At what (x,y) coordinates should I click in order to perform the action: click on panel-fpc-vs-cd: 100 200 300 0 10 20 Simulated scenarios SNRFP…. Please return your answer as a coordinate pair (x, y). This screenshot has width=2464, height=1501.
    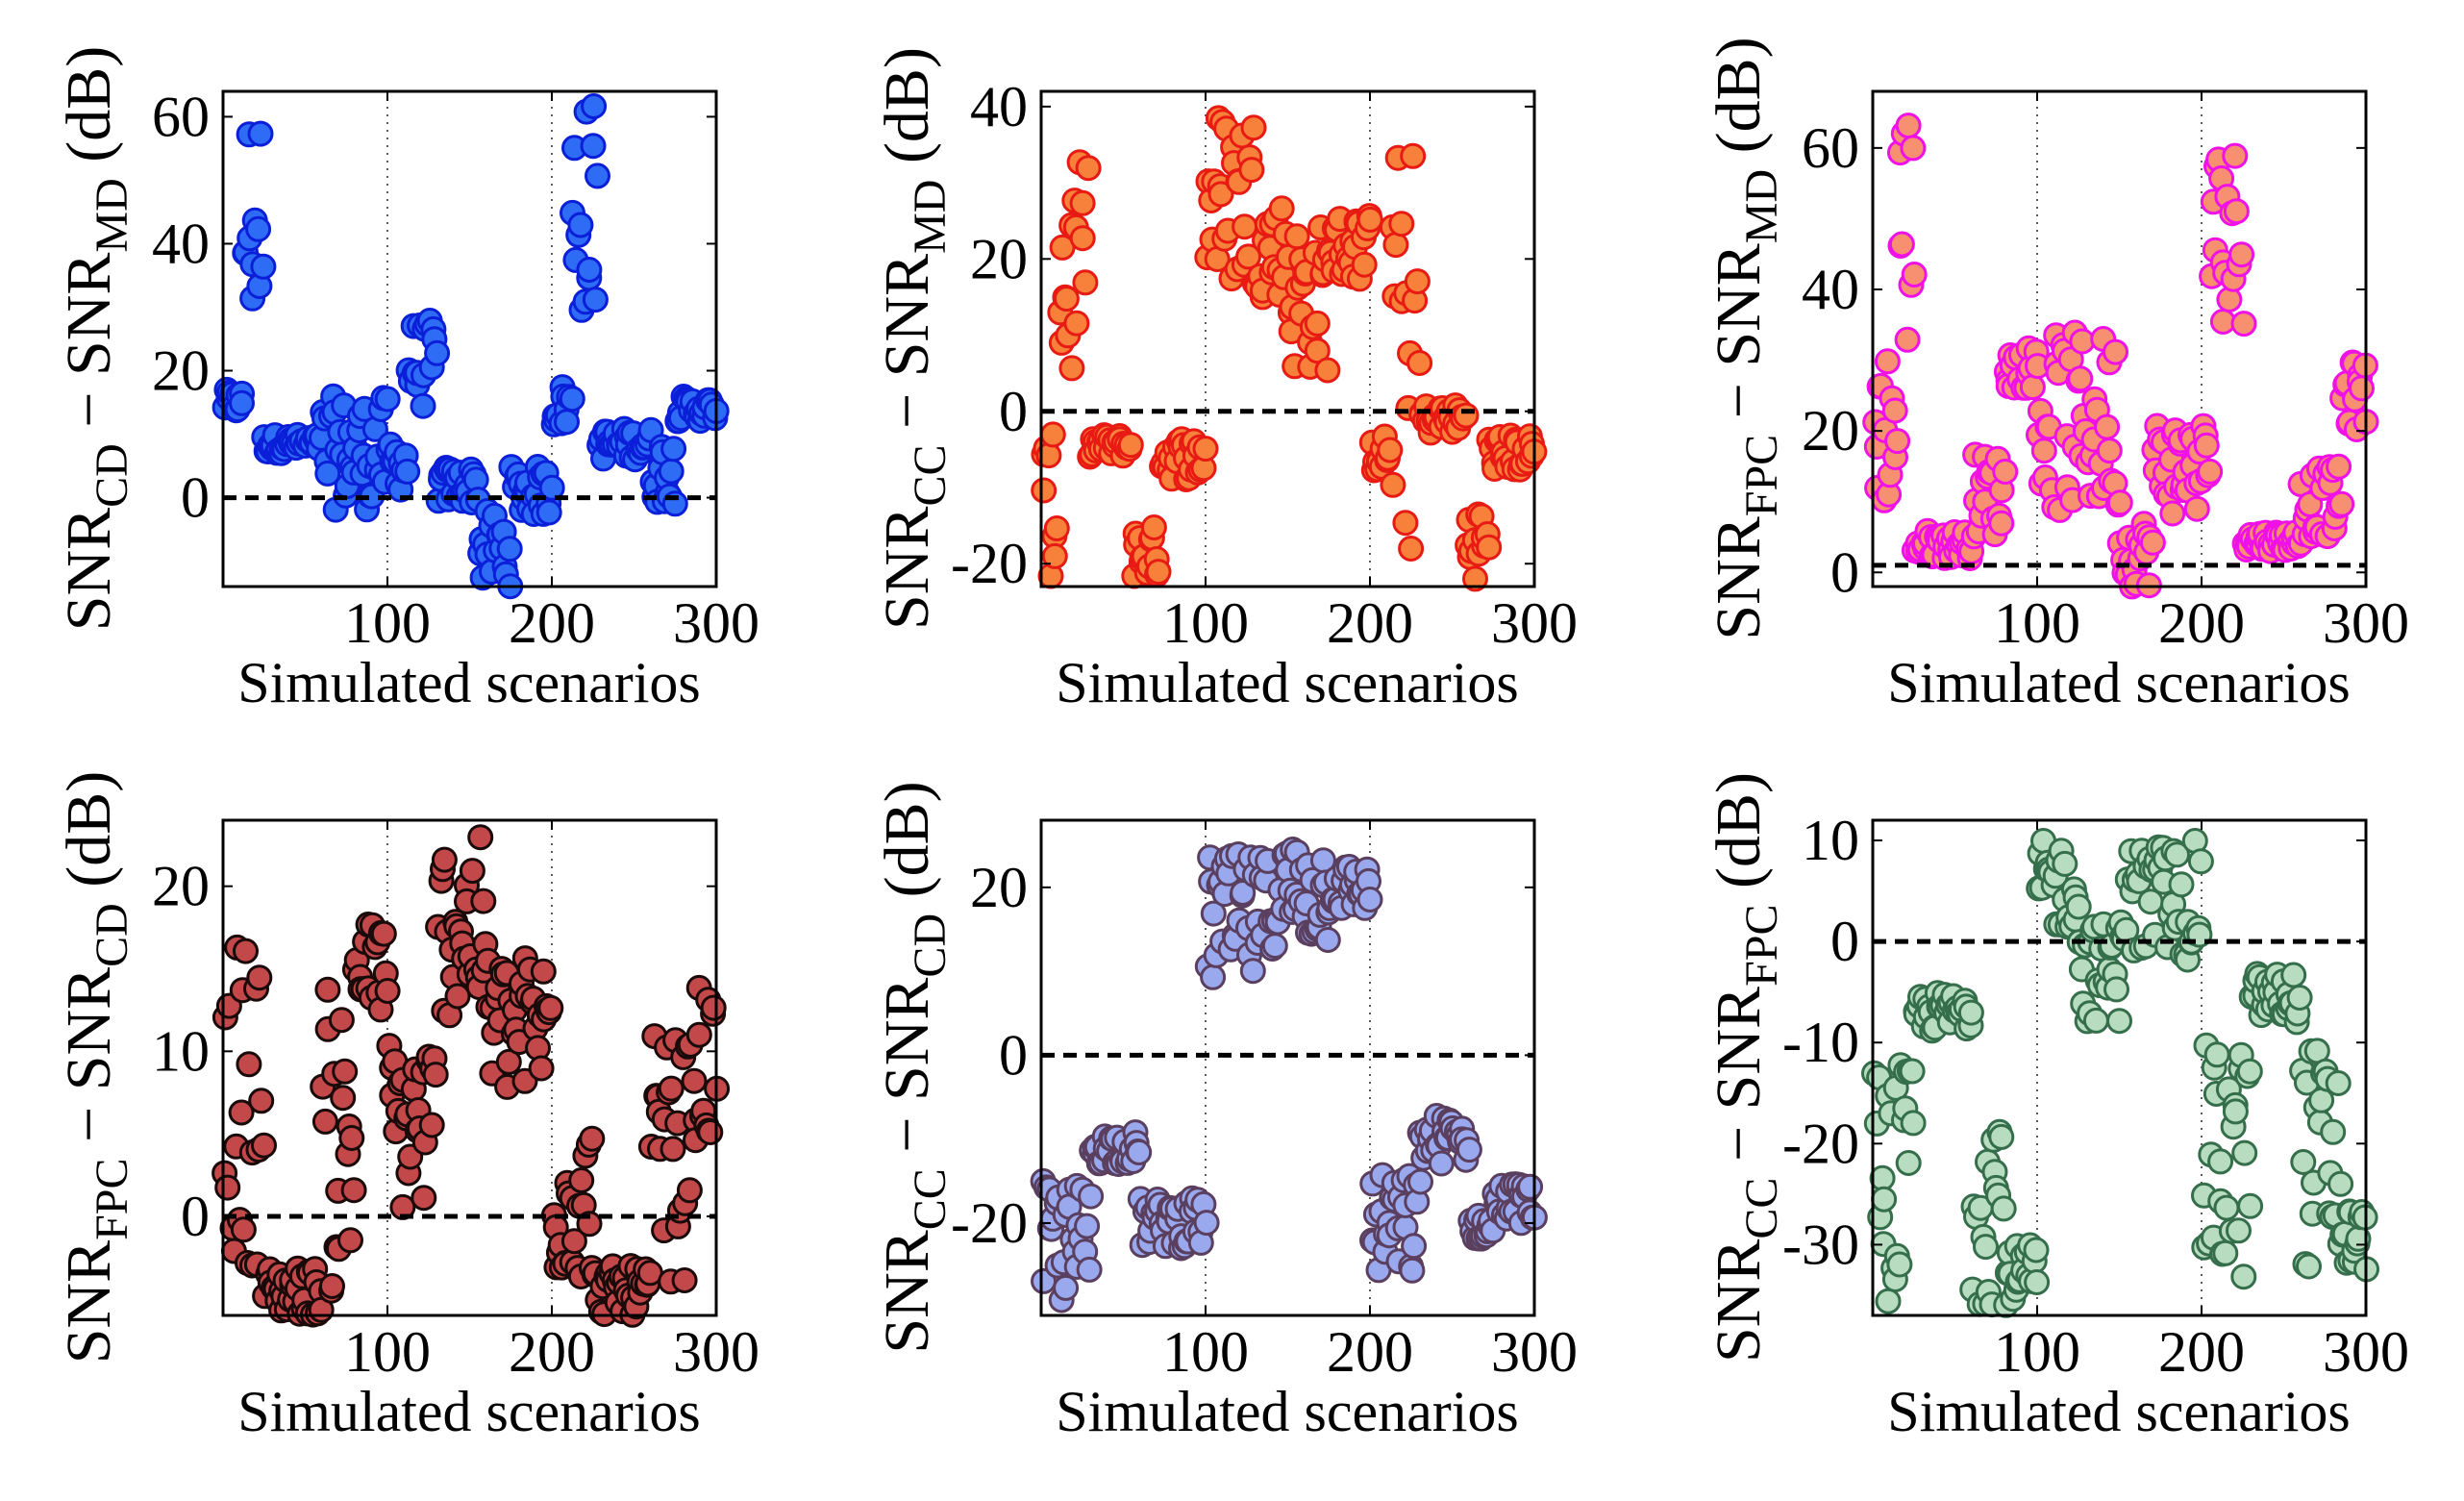
    Looking at the image, I should click on (406, 1107).